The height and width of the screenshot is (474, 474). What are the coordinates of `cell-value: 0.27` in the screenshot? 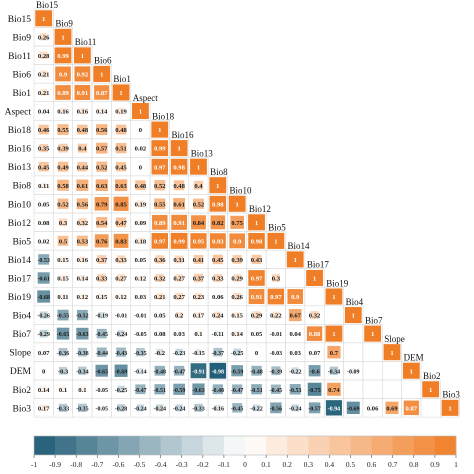 It's located at (121, 279).